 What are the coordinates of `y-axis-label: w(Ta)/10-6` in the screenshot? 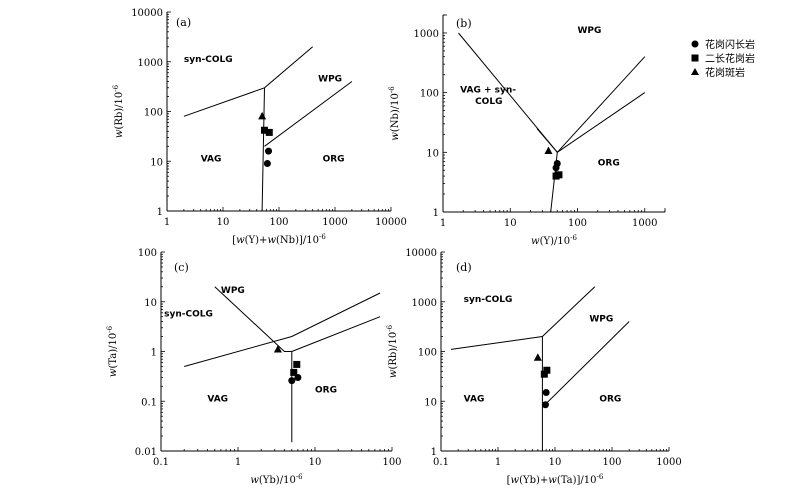 It's located at (112, 351).